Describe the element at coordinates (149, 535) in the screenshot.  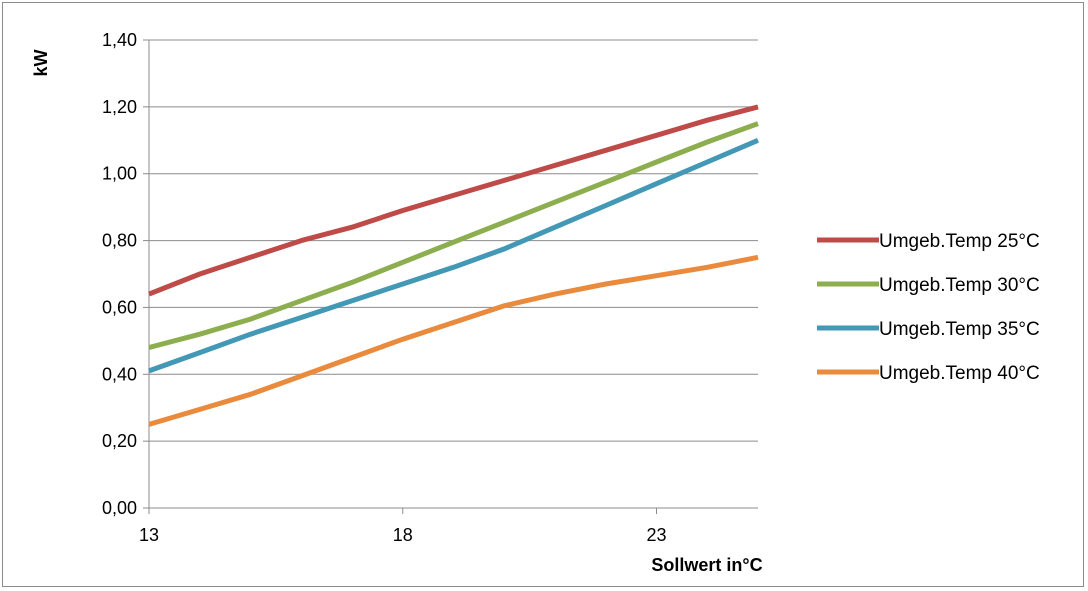
I see `x-tick-label: 13` at that location.